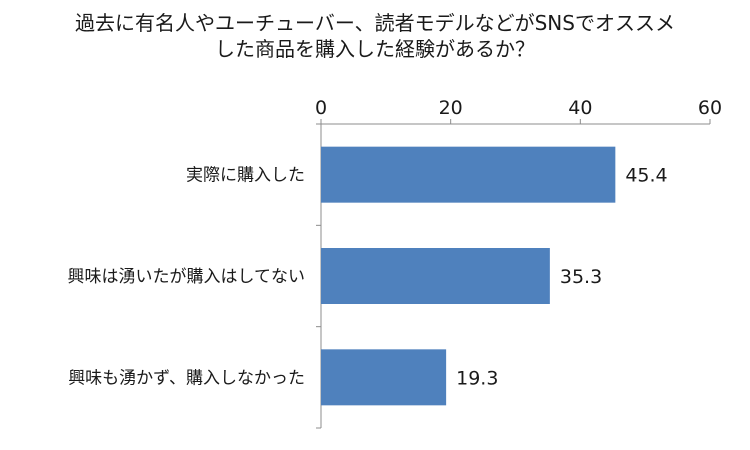 Image resolution: width=750 pixels, height=450 pixels. Describe the element at coordinates (375, 23) in the screenshot. I see `chart-title-line-1: 過去に有名人やユーチューバー、読者モデルなどがSNSでオススメ` at that location.